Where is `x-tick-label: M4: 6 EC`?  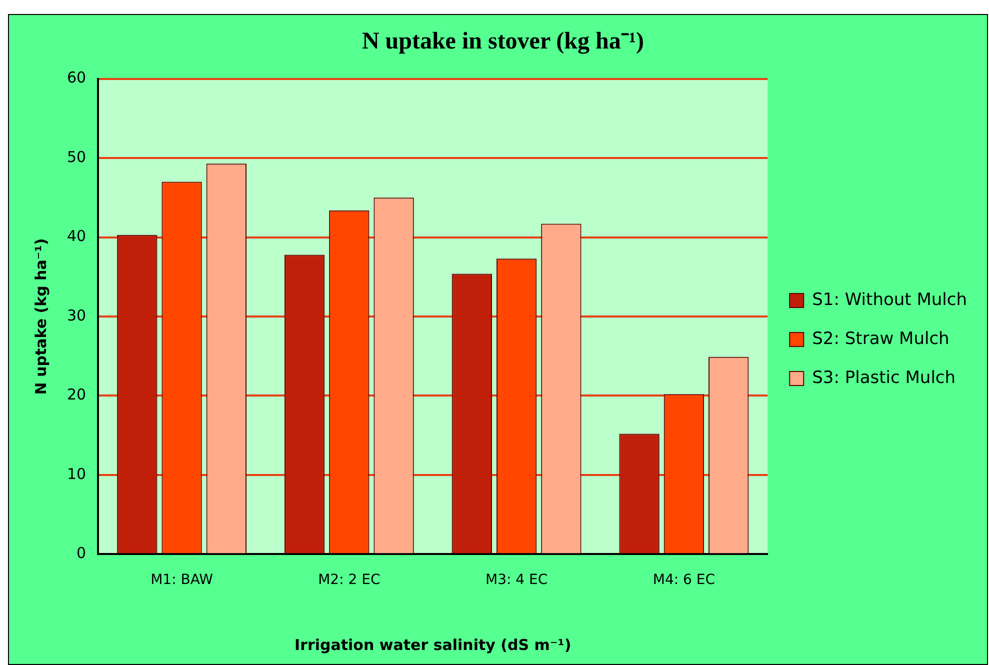 x-tick-label: M4: 6 EC is located at coordinates (684, 580).